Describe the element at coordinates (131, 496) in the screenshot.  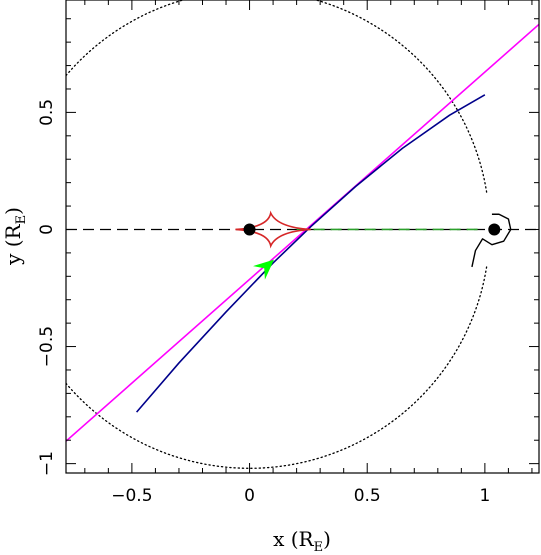
I see `x-tick-label: −0.5` at that location.